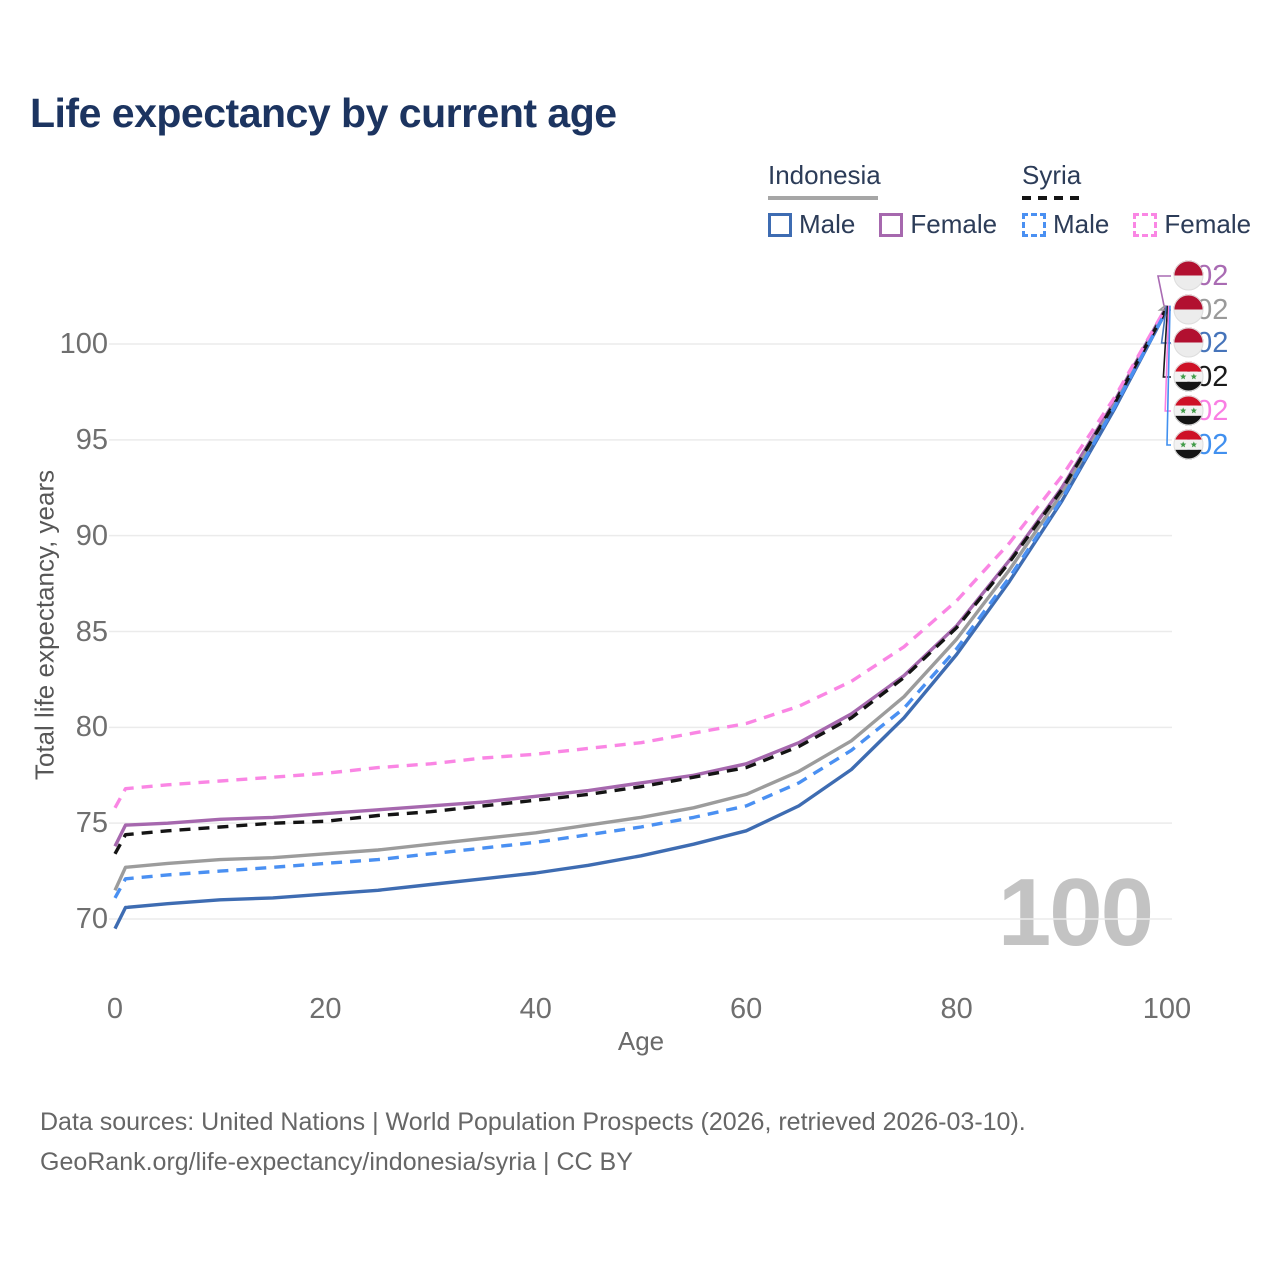 This screenshot has height=1280, width=1280. What do you see at coordinates (91, 439) in the screenshot?
I see `y-tick-label-95: 95` at bounding box center [91, 439].